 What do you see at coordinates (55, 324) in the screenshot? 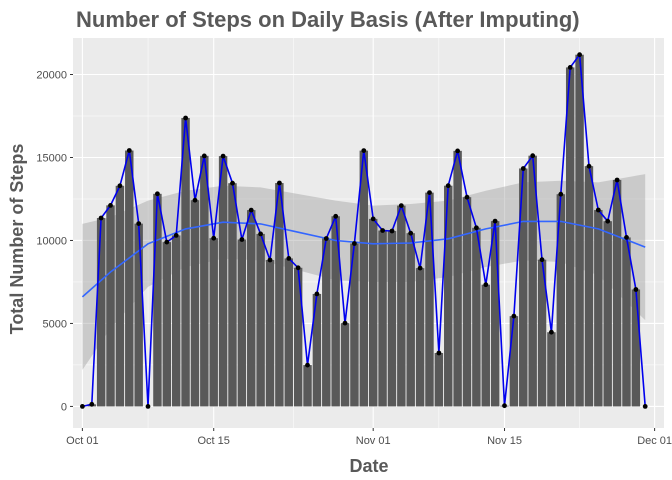
I see `y-tick-label: 5000` at bounding box center [55, 324].